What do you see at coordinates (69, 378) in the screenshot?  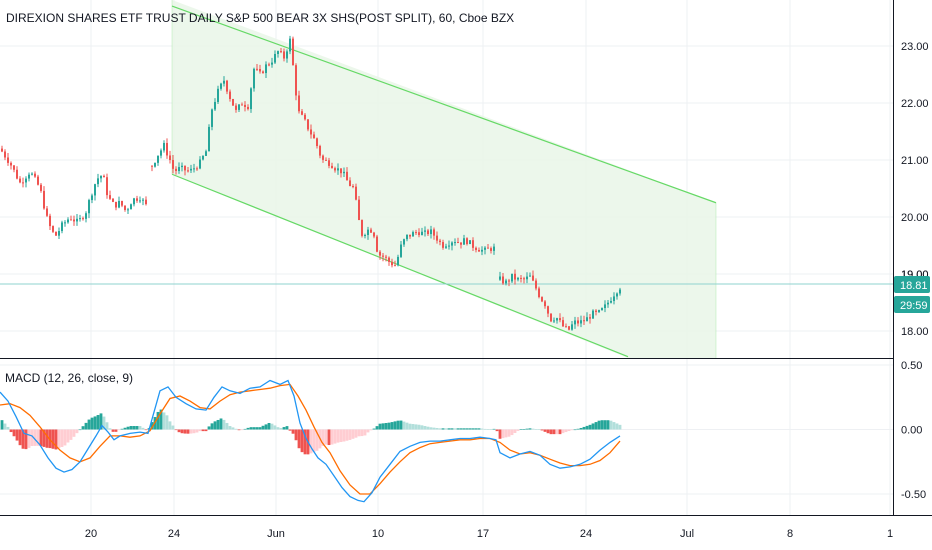 I see `macd-indicator-label: MACD (12, 26, close, 9)` at bounding box center [69, 378].